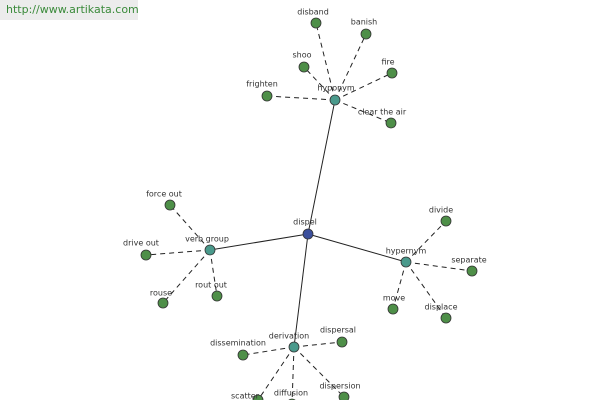 Image resolution: width=600 pixels, height=400 pixels. What do you see at coordinates (394, 298) in the screenshot?
I see `word-node-label: move` at bounding box center [394, 298].